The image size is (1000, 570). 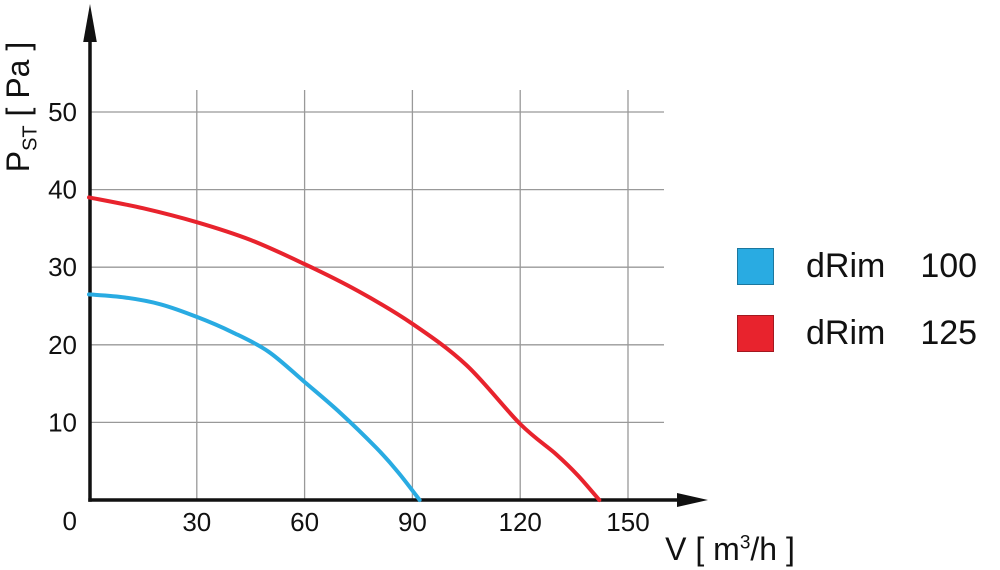 I want to click on x-axis-title-sup: 3, so click(x=745, y=543).